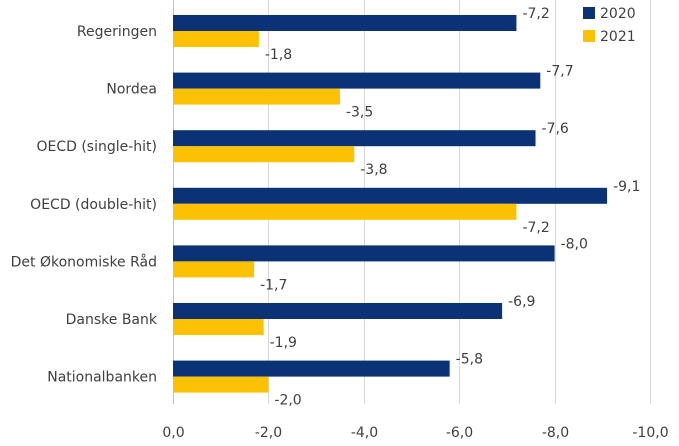 This screenshot has width=679, height=446. Describe the element at coordinates (555, 433) in the screenshot. I see `x-tick-label: -8,0` at that location.